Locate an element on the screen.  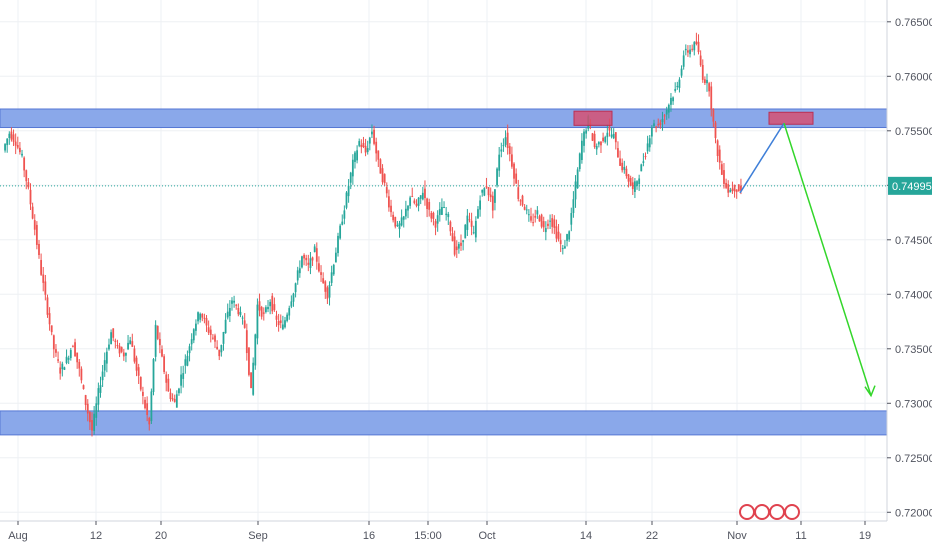
y-tick-label: 0.75500 is located at coordinates (913, 132).